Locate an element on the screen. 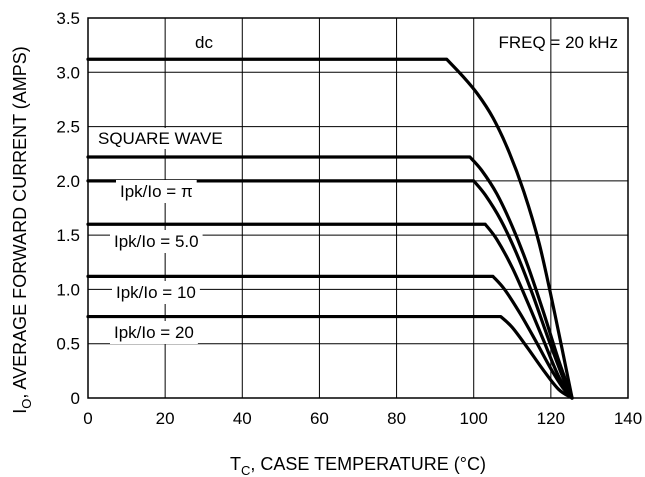 This screenshot has width=645, height=477. x-title-rest: , CASE TEMPERATURE (°C) is located at coordinates (368, 464).